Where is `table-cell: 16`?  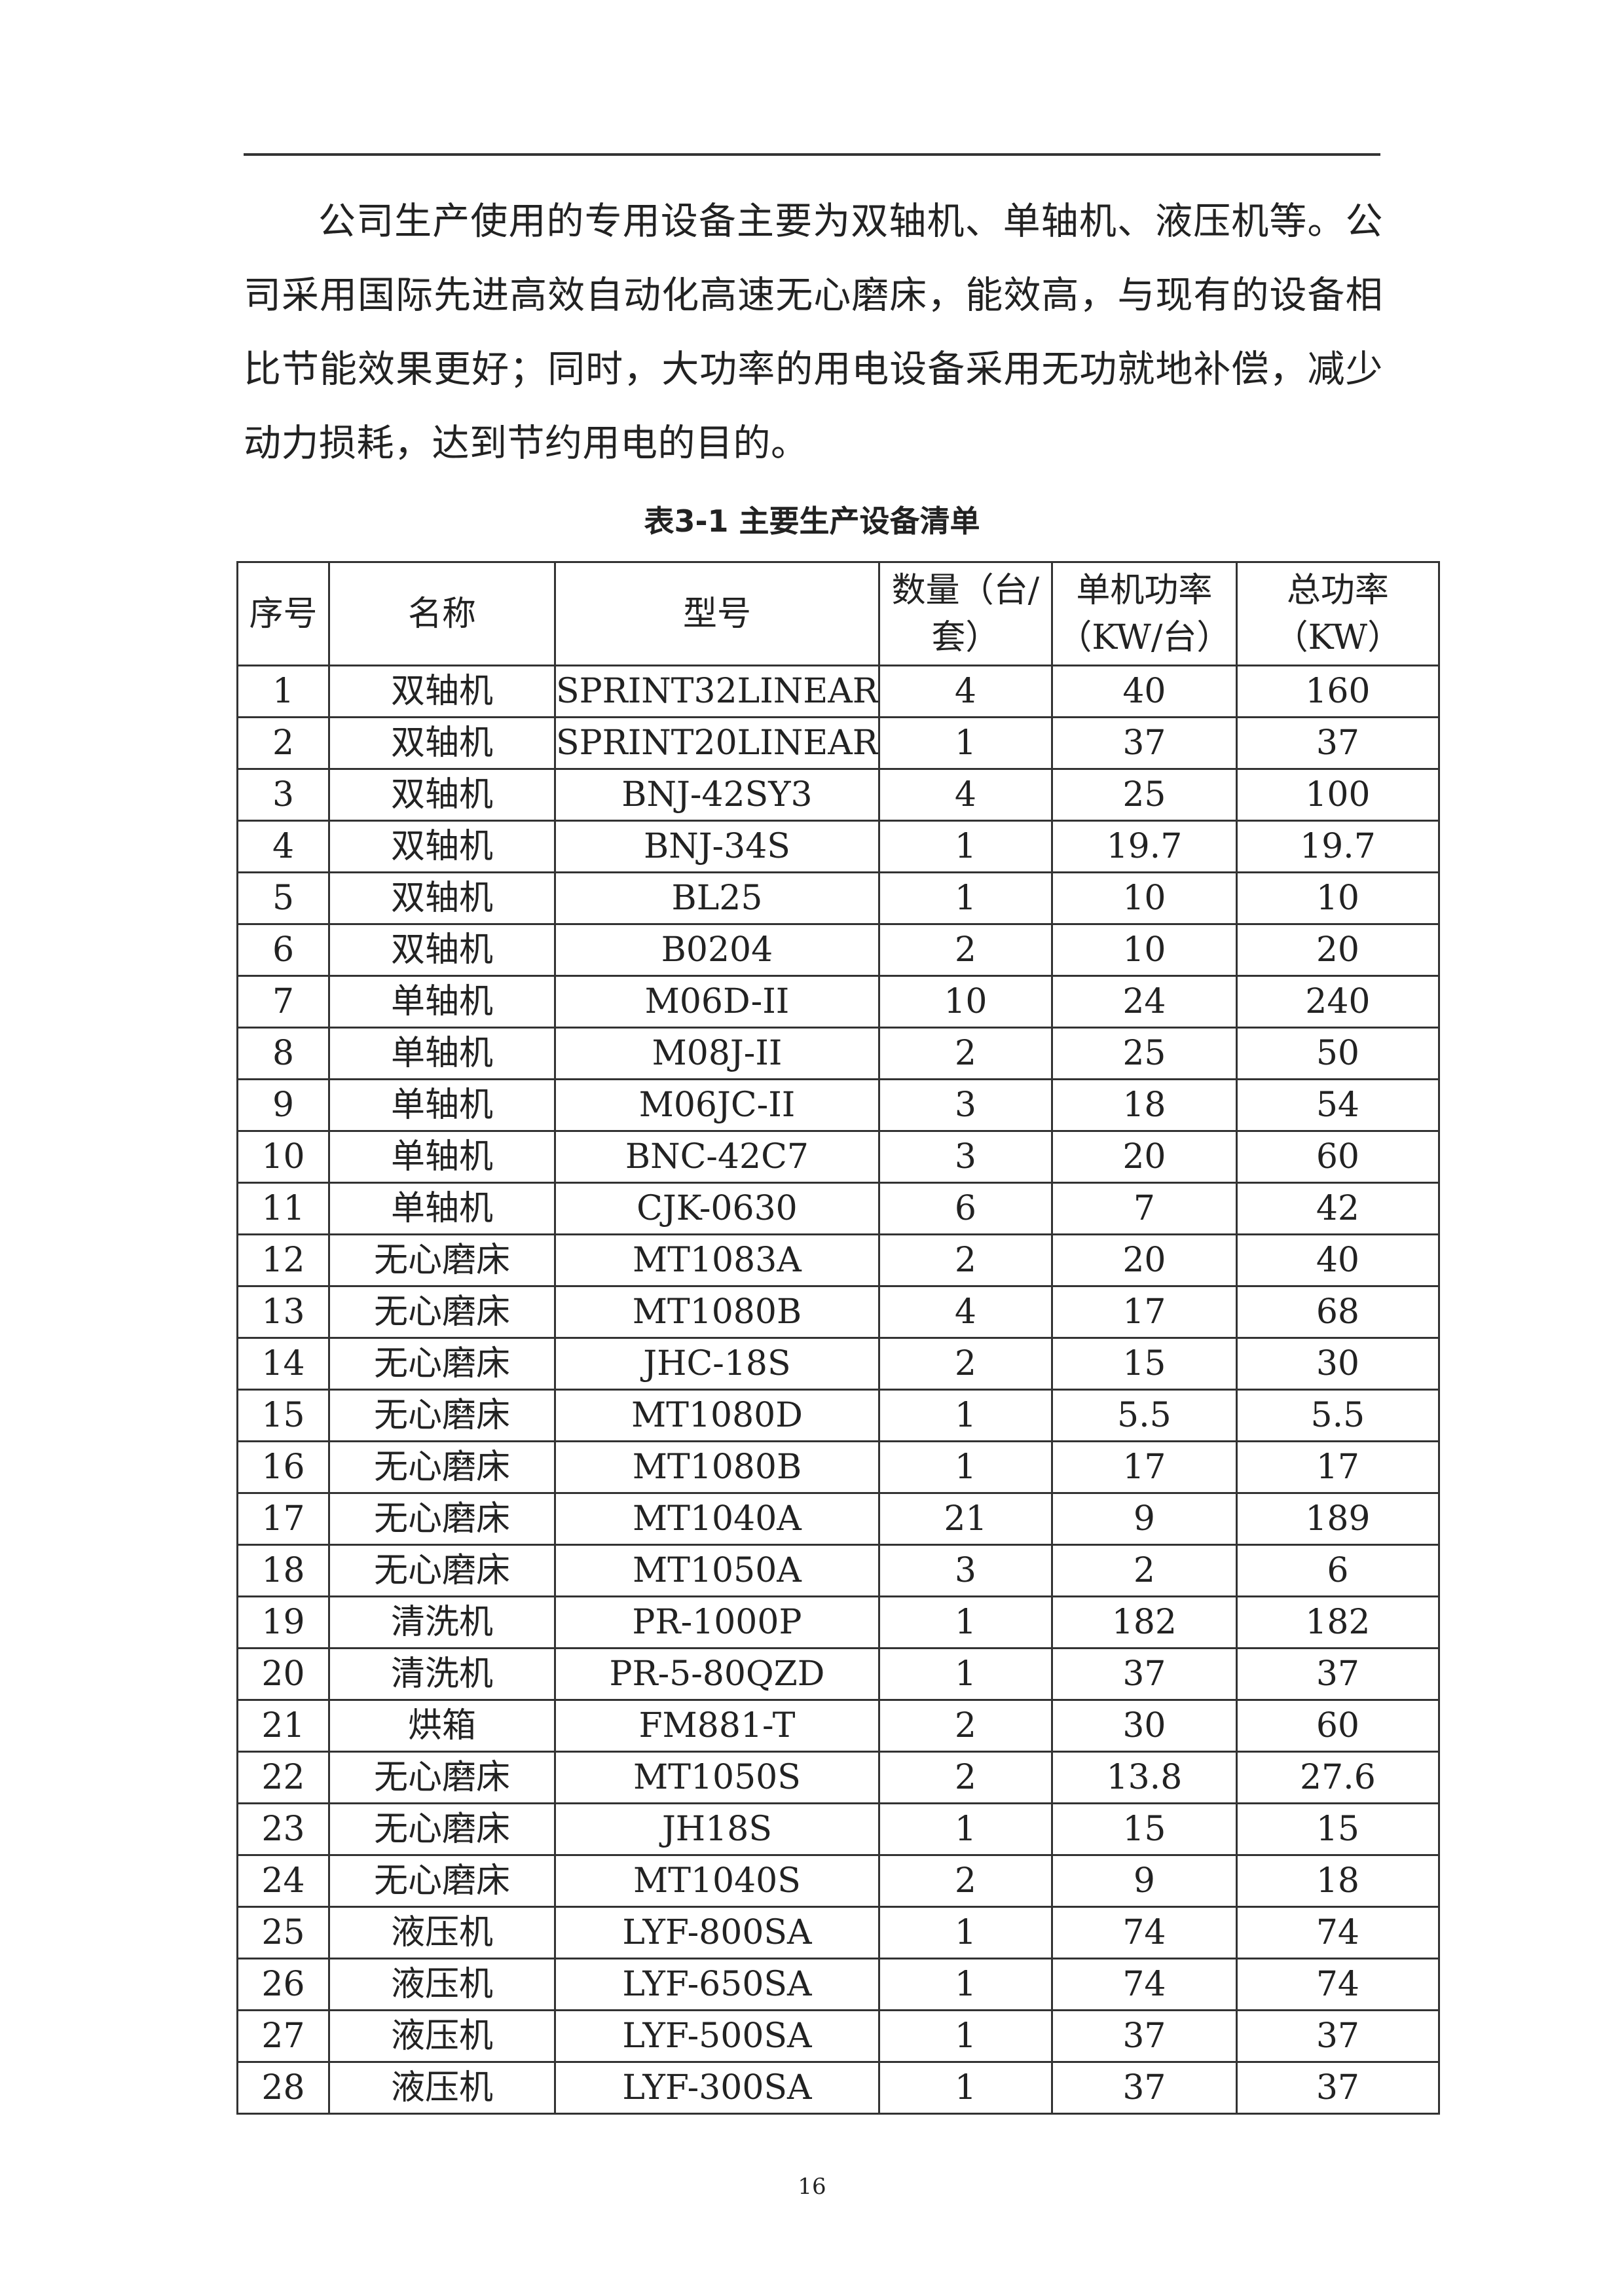
table-cell: 16 is located at coordinates (283, 1467).